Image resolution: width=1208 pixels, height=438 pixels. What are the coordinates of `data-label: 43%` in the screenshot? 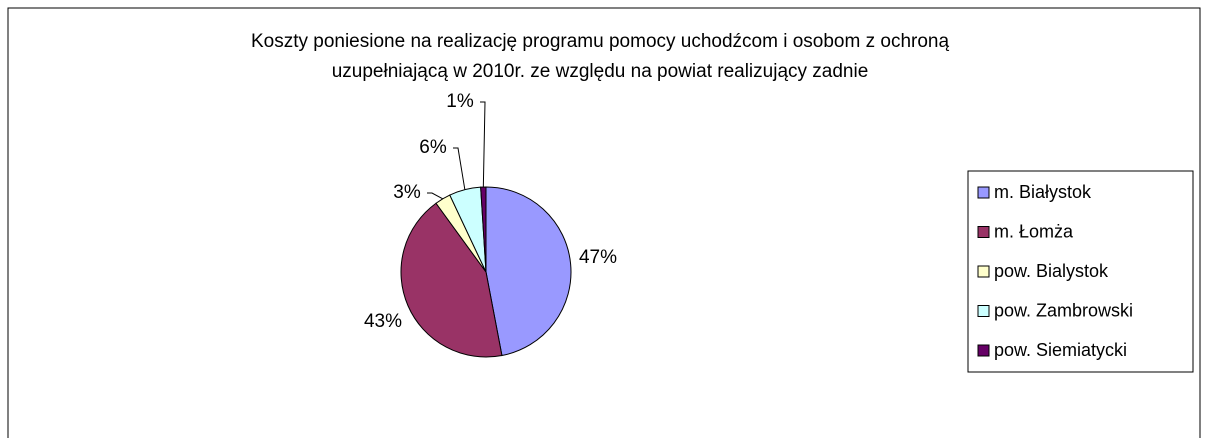 It's located at (383, 321).